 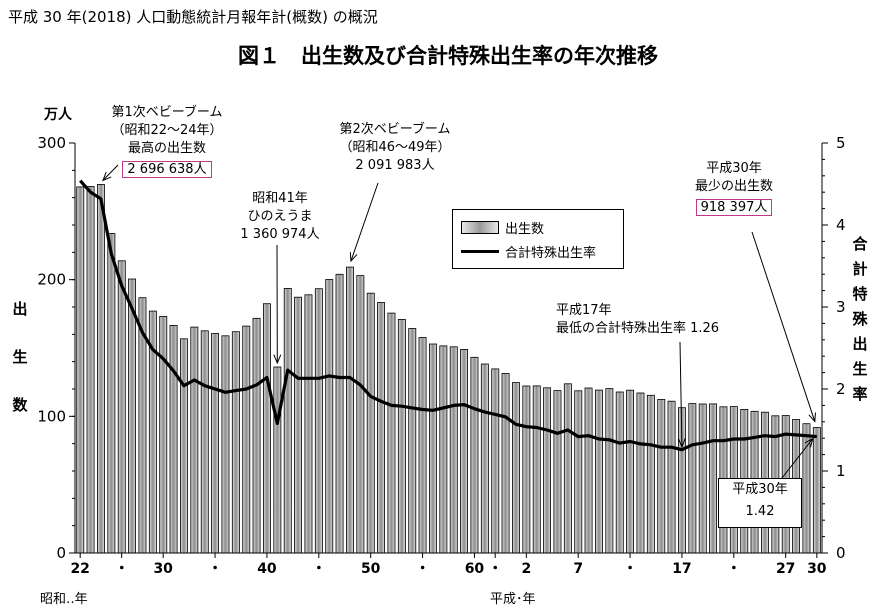 What do you see at coordinates (760, 489) in the screenshot?
I see `annotation-tfr-h30-line1: 平成30年` at bounding box center [760, 489].